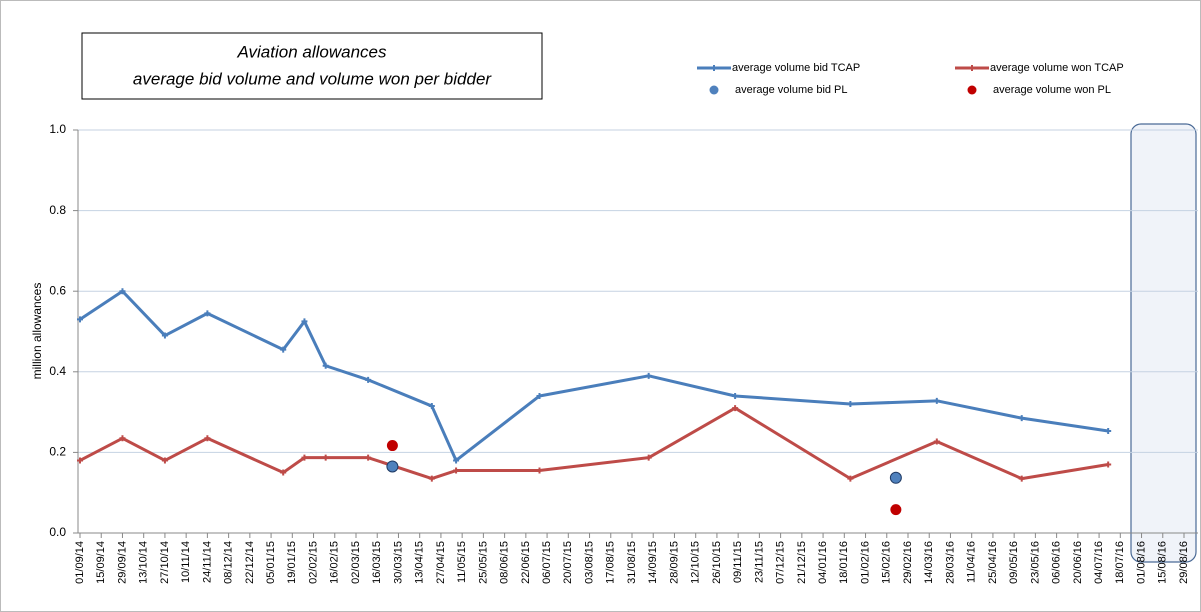 The width and height of the screenshot is (1201, 612). What do you see at coordinates (101, 562) in the screenshot?
I see `x-tick-label: 15/09/14` at bounding box center [101, 562].